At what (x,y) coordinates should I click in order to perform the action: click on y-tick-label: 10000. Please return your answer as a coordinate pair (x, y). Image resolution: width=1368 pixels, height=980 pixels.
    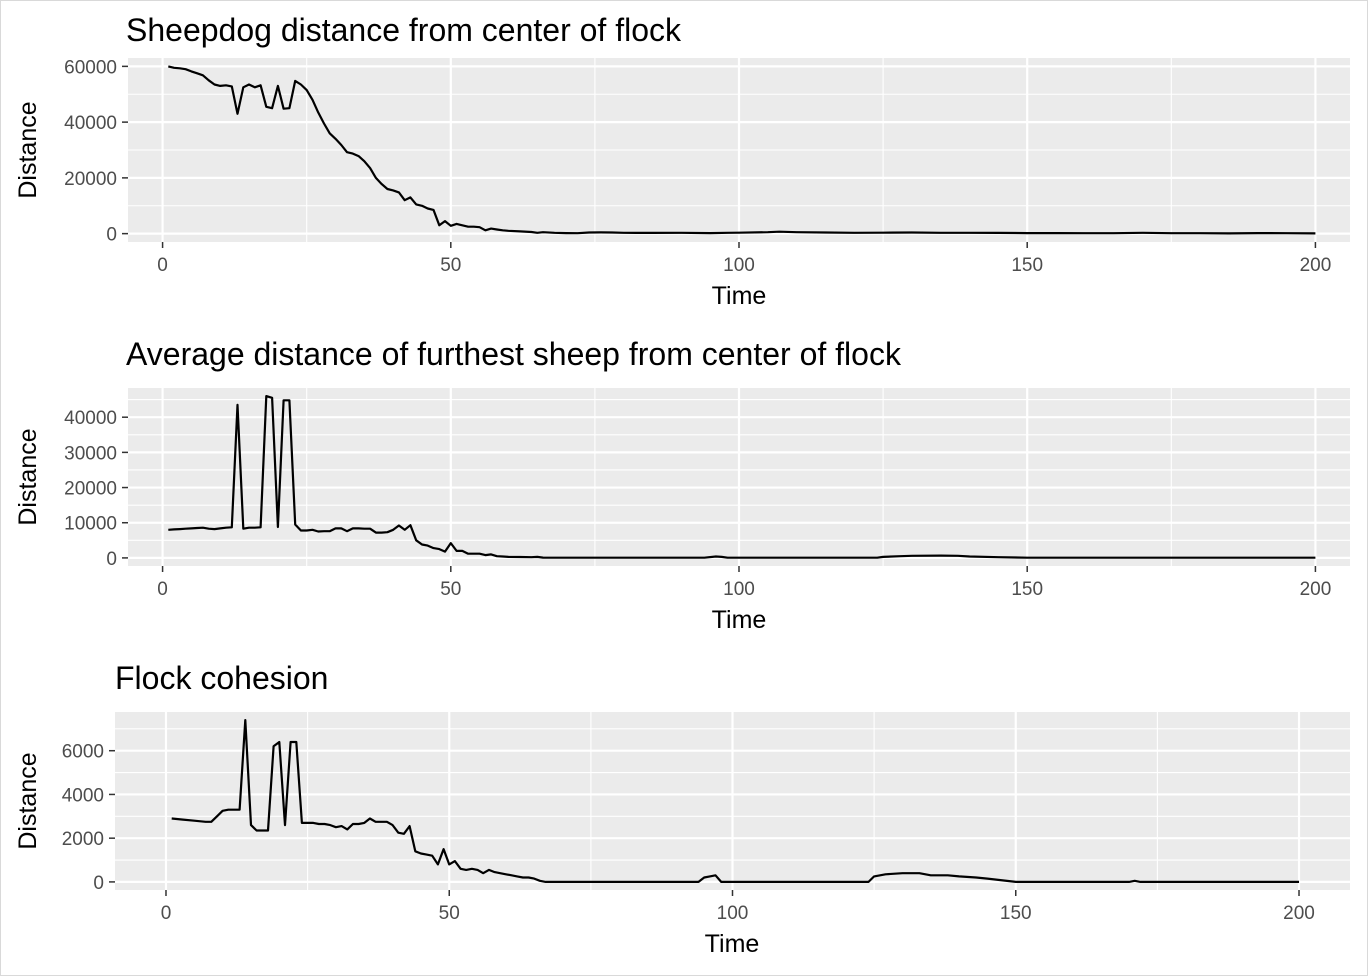
    Looking at the image, I should click on (90, 524).